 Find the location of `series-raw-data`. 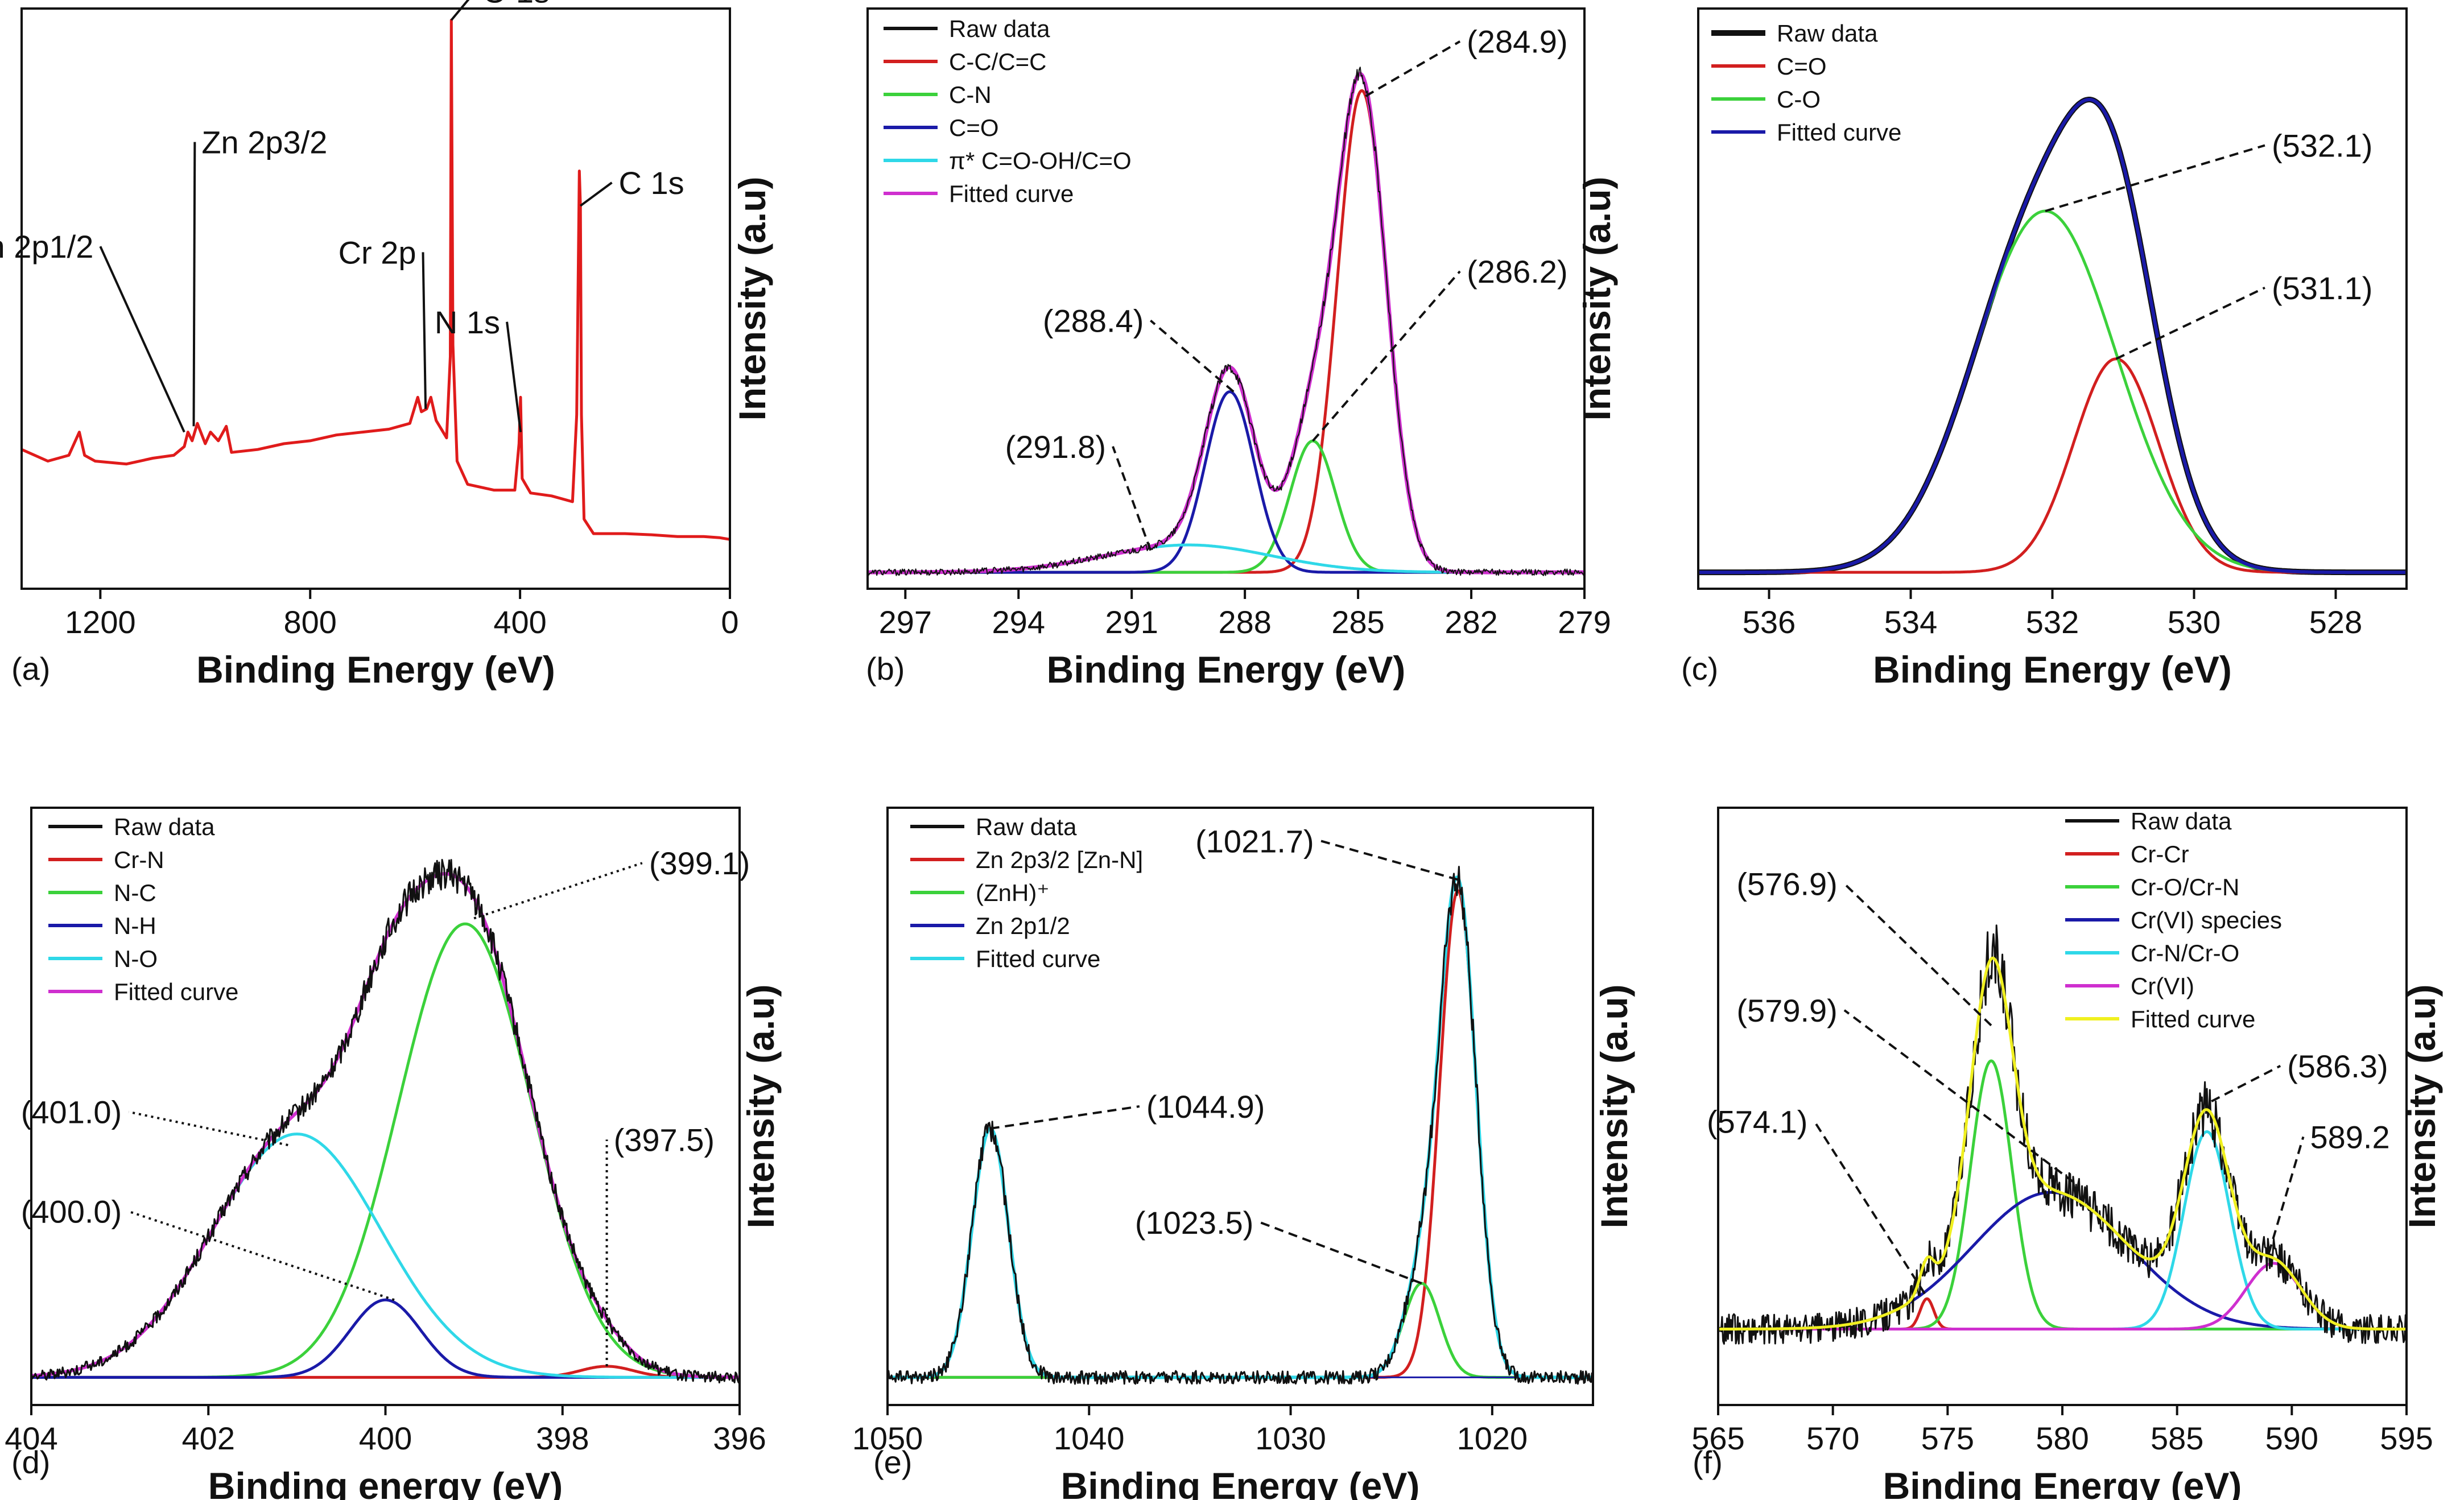

series-raw-data is located at coordinates (385, 1121).